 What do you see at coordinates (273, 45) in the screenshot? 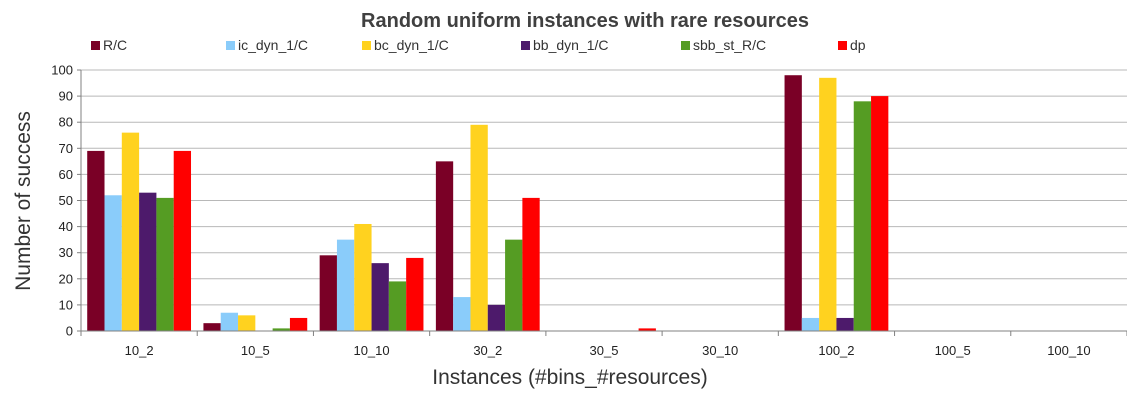
I see `legend-label: ic_dyn_1/C` at bounding box center [273, 45].